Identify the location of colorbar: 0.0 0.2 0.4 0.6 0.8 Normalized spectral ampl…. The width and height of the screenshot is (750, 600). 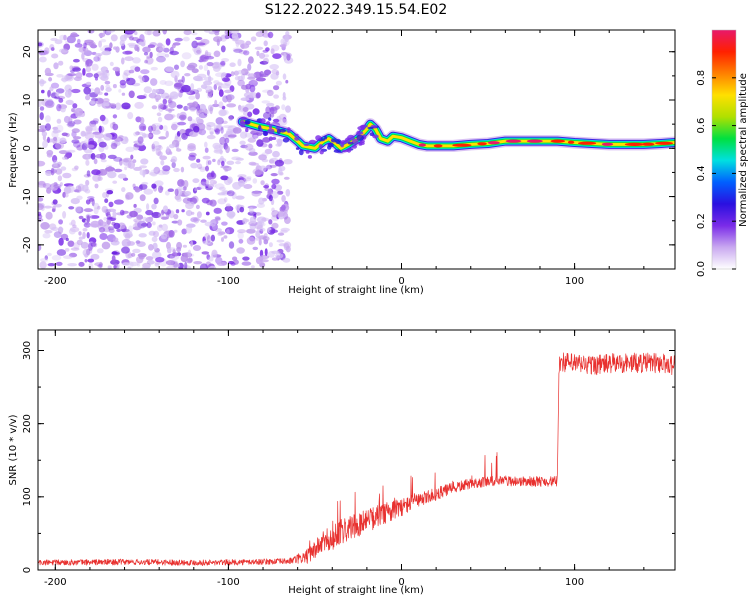
(722, 153).